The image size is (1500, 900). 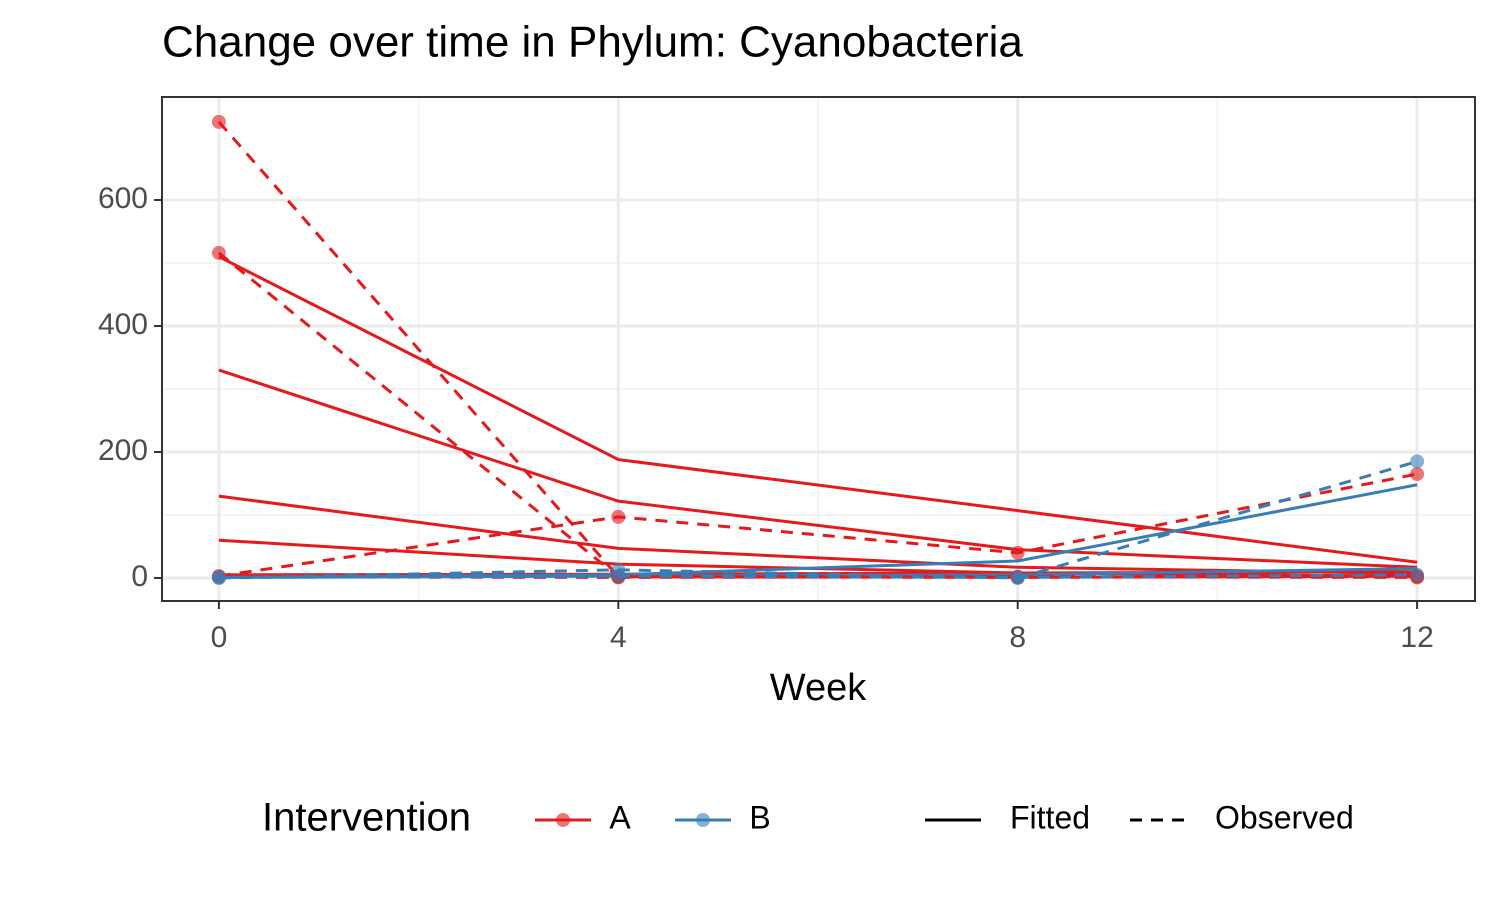 I want to click on y-tick-label: 400, so click(x=123, y=324).